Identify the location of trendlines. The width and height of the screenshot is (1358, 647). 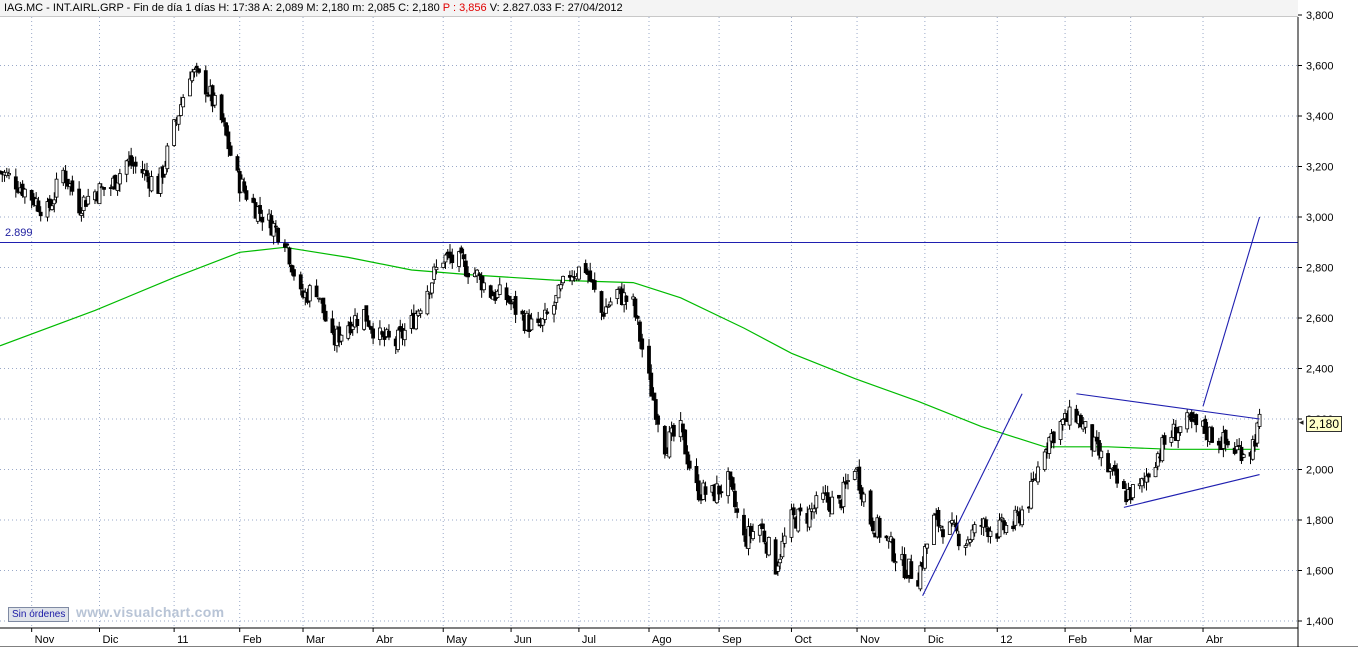
(1091, 406).